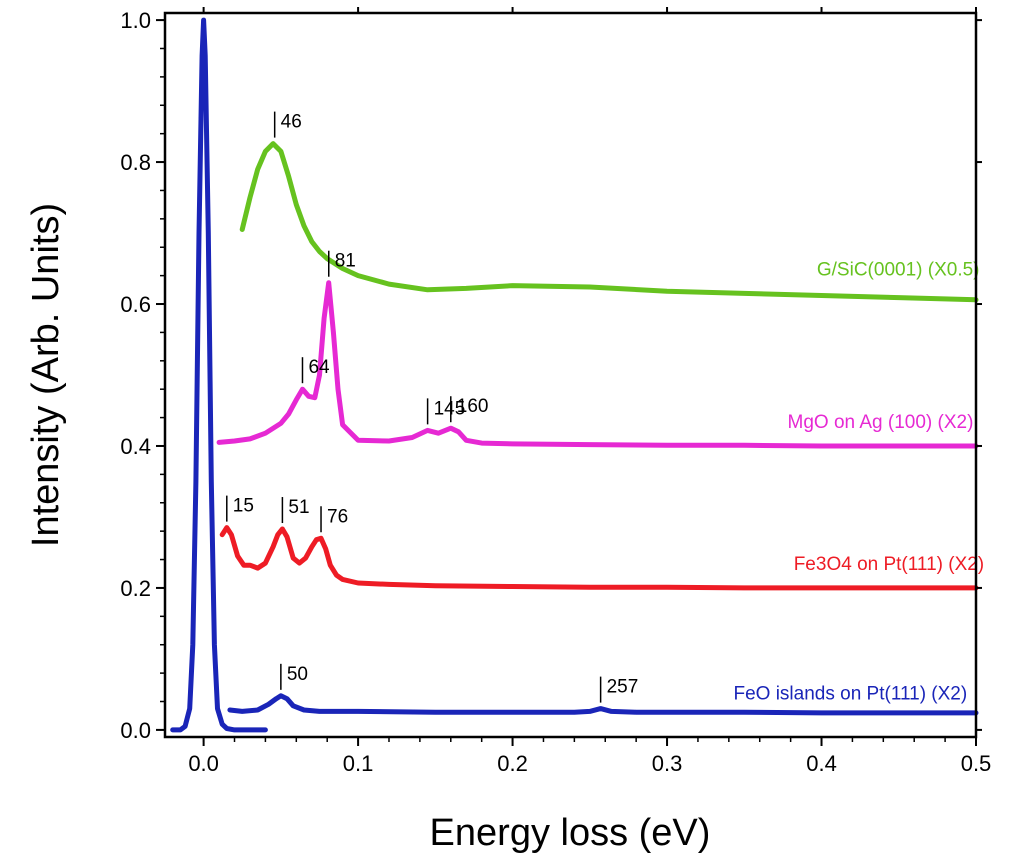 Image resolution: width=1024 pixels, height=867 pixels. I want to click on series-label-fe3o4-on-pt-111-x2: Fe3O4 on Pt(111) (X2), so click(889, 564).